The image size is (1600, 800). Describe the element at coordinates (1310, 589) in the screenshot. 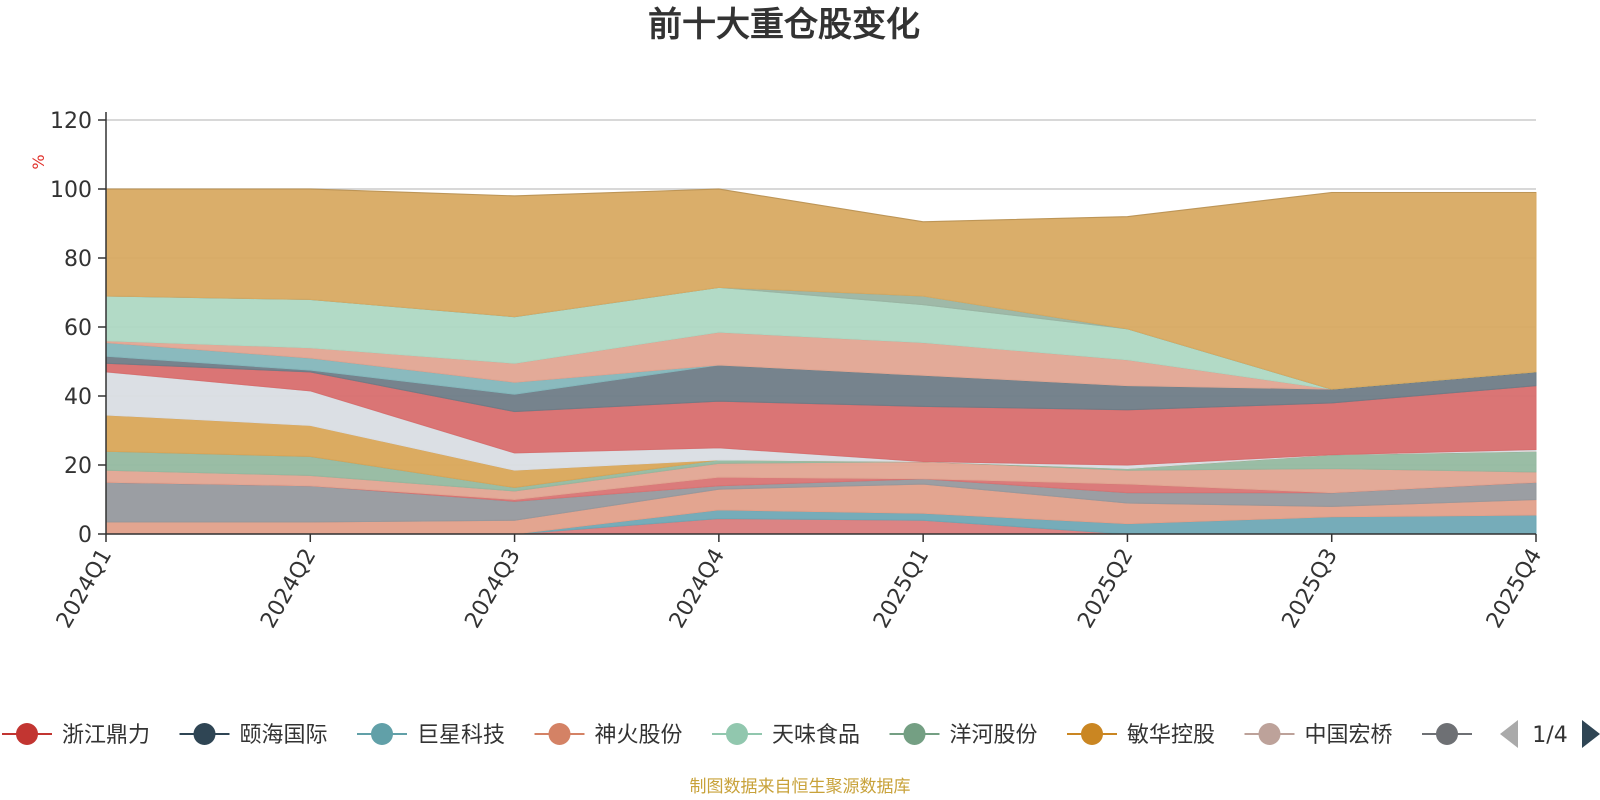

I see `x-tick-label: 2025Q3` at that location.